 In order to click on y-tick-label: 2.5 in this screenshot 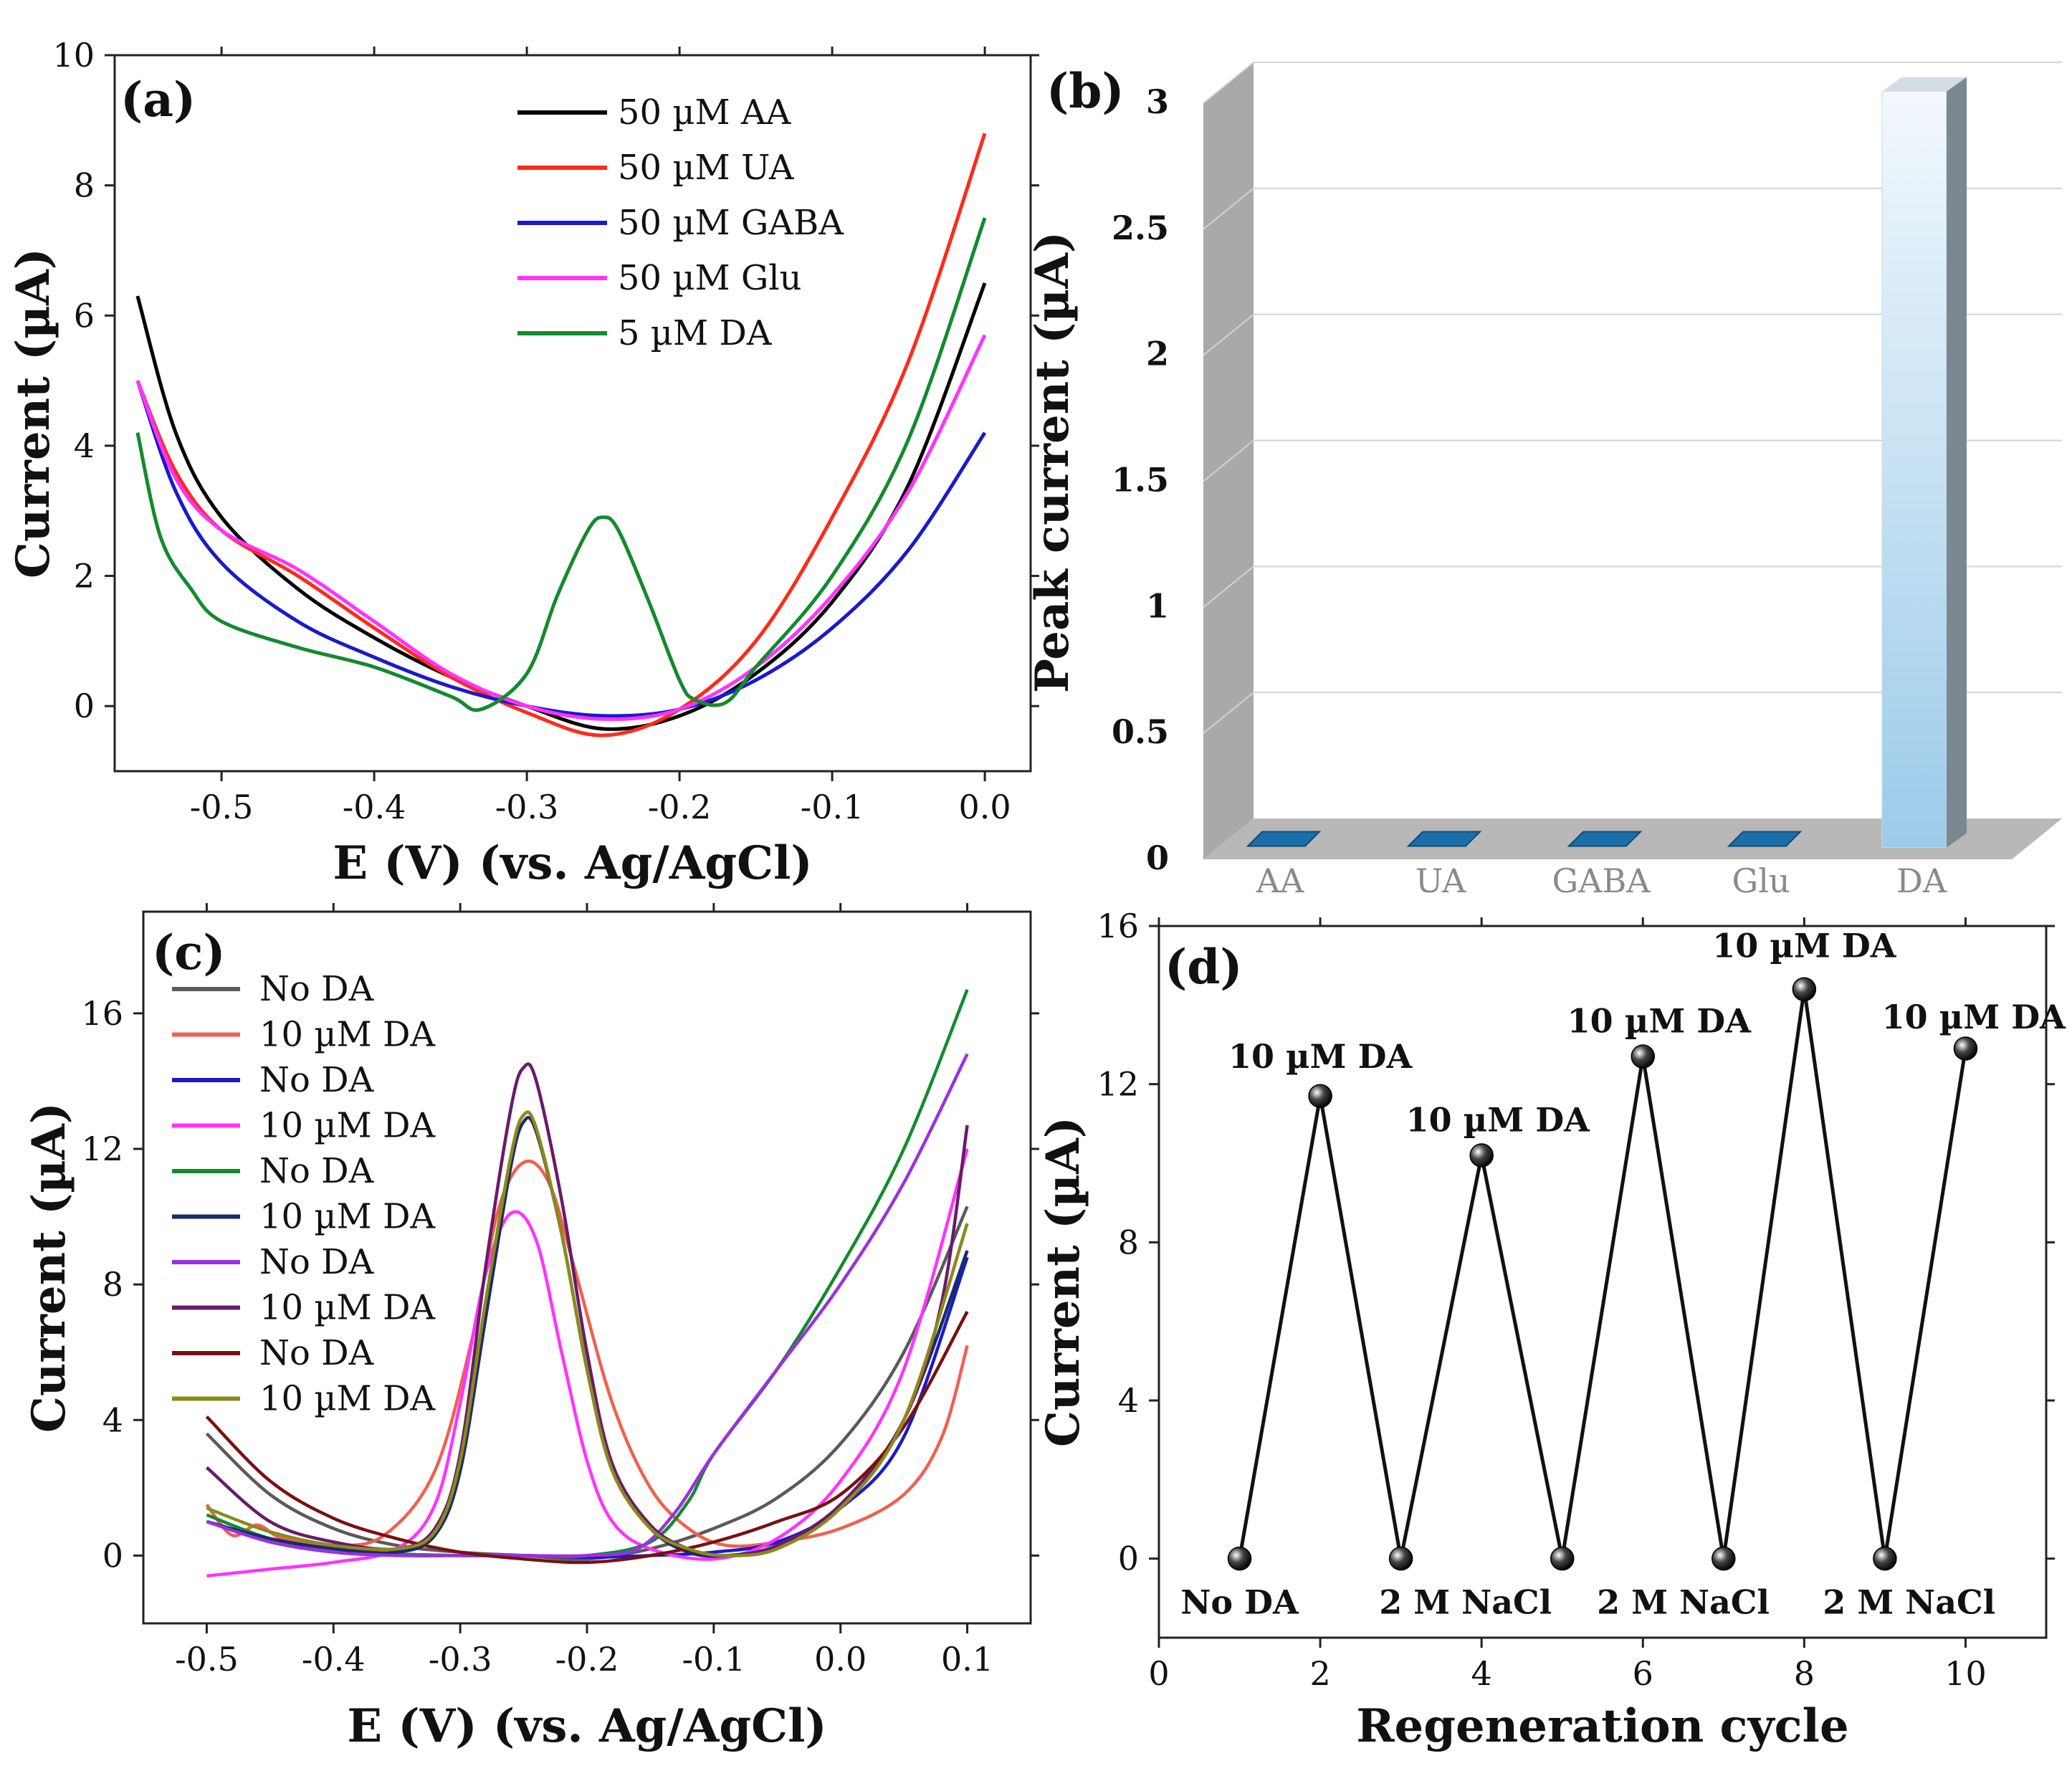, I will do `click(1140, 228)`.